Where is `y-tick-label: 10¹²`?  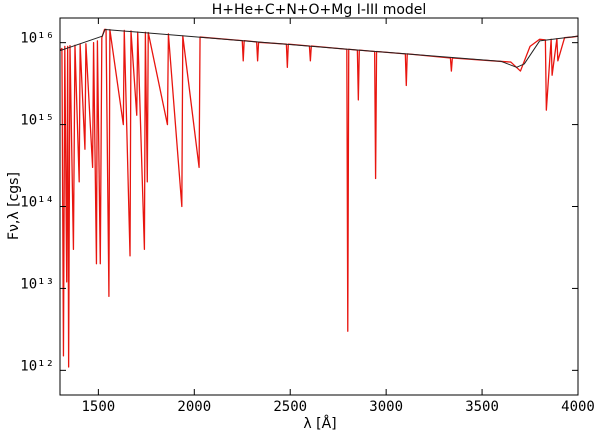 y-tick-label: 10¹² is located at coordinates (37, 366).